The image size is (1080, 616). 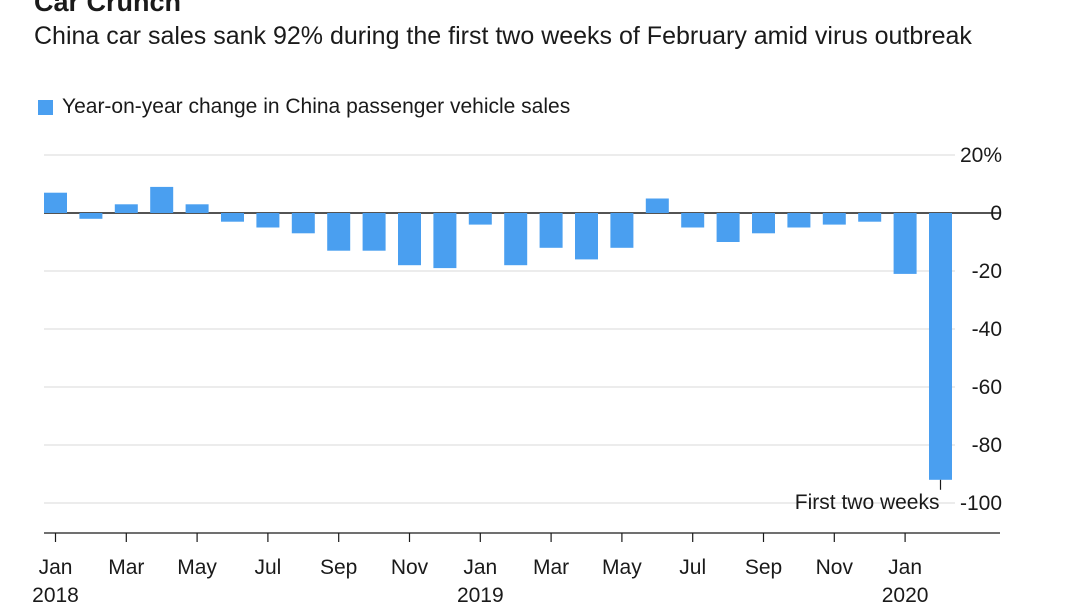 I want to click on x-tick-label-year: 2020, so click(x=905, y=595).